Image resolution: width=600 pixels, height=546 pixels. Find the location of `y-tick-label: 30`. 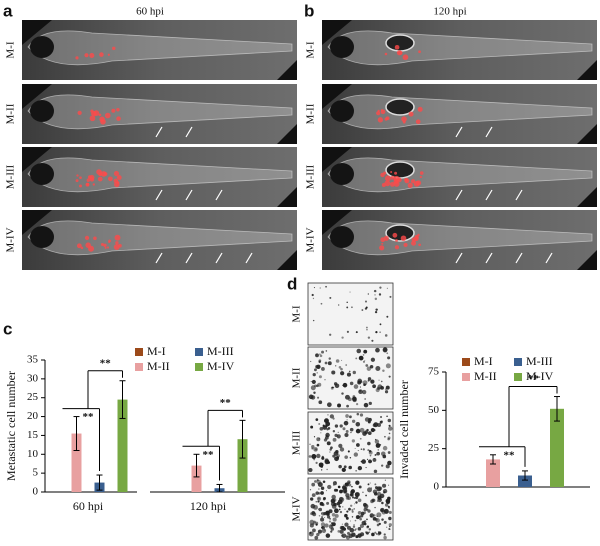

y-tick-label: 30 is located at coordinates (33, 378).